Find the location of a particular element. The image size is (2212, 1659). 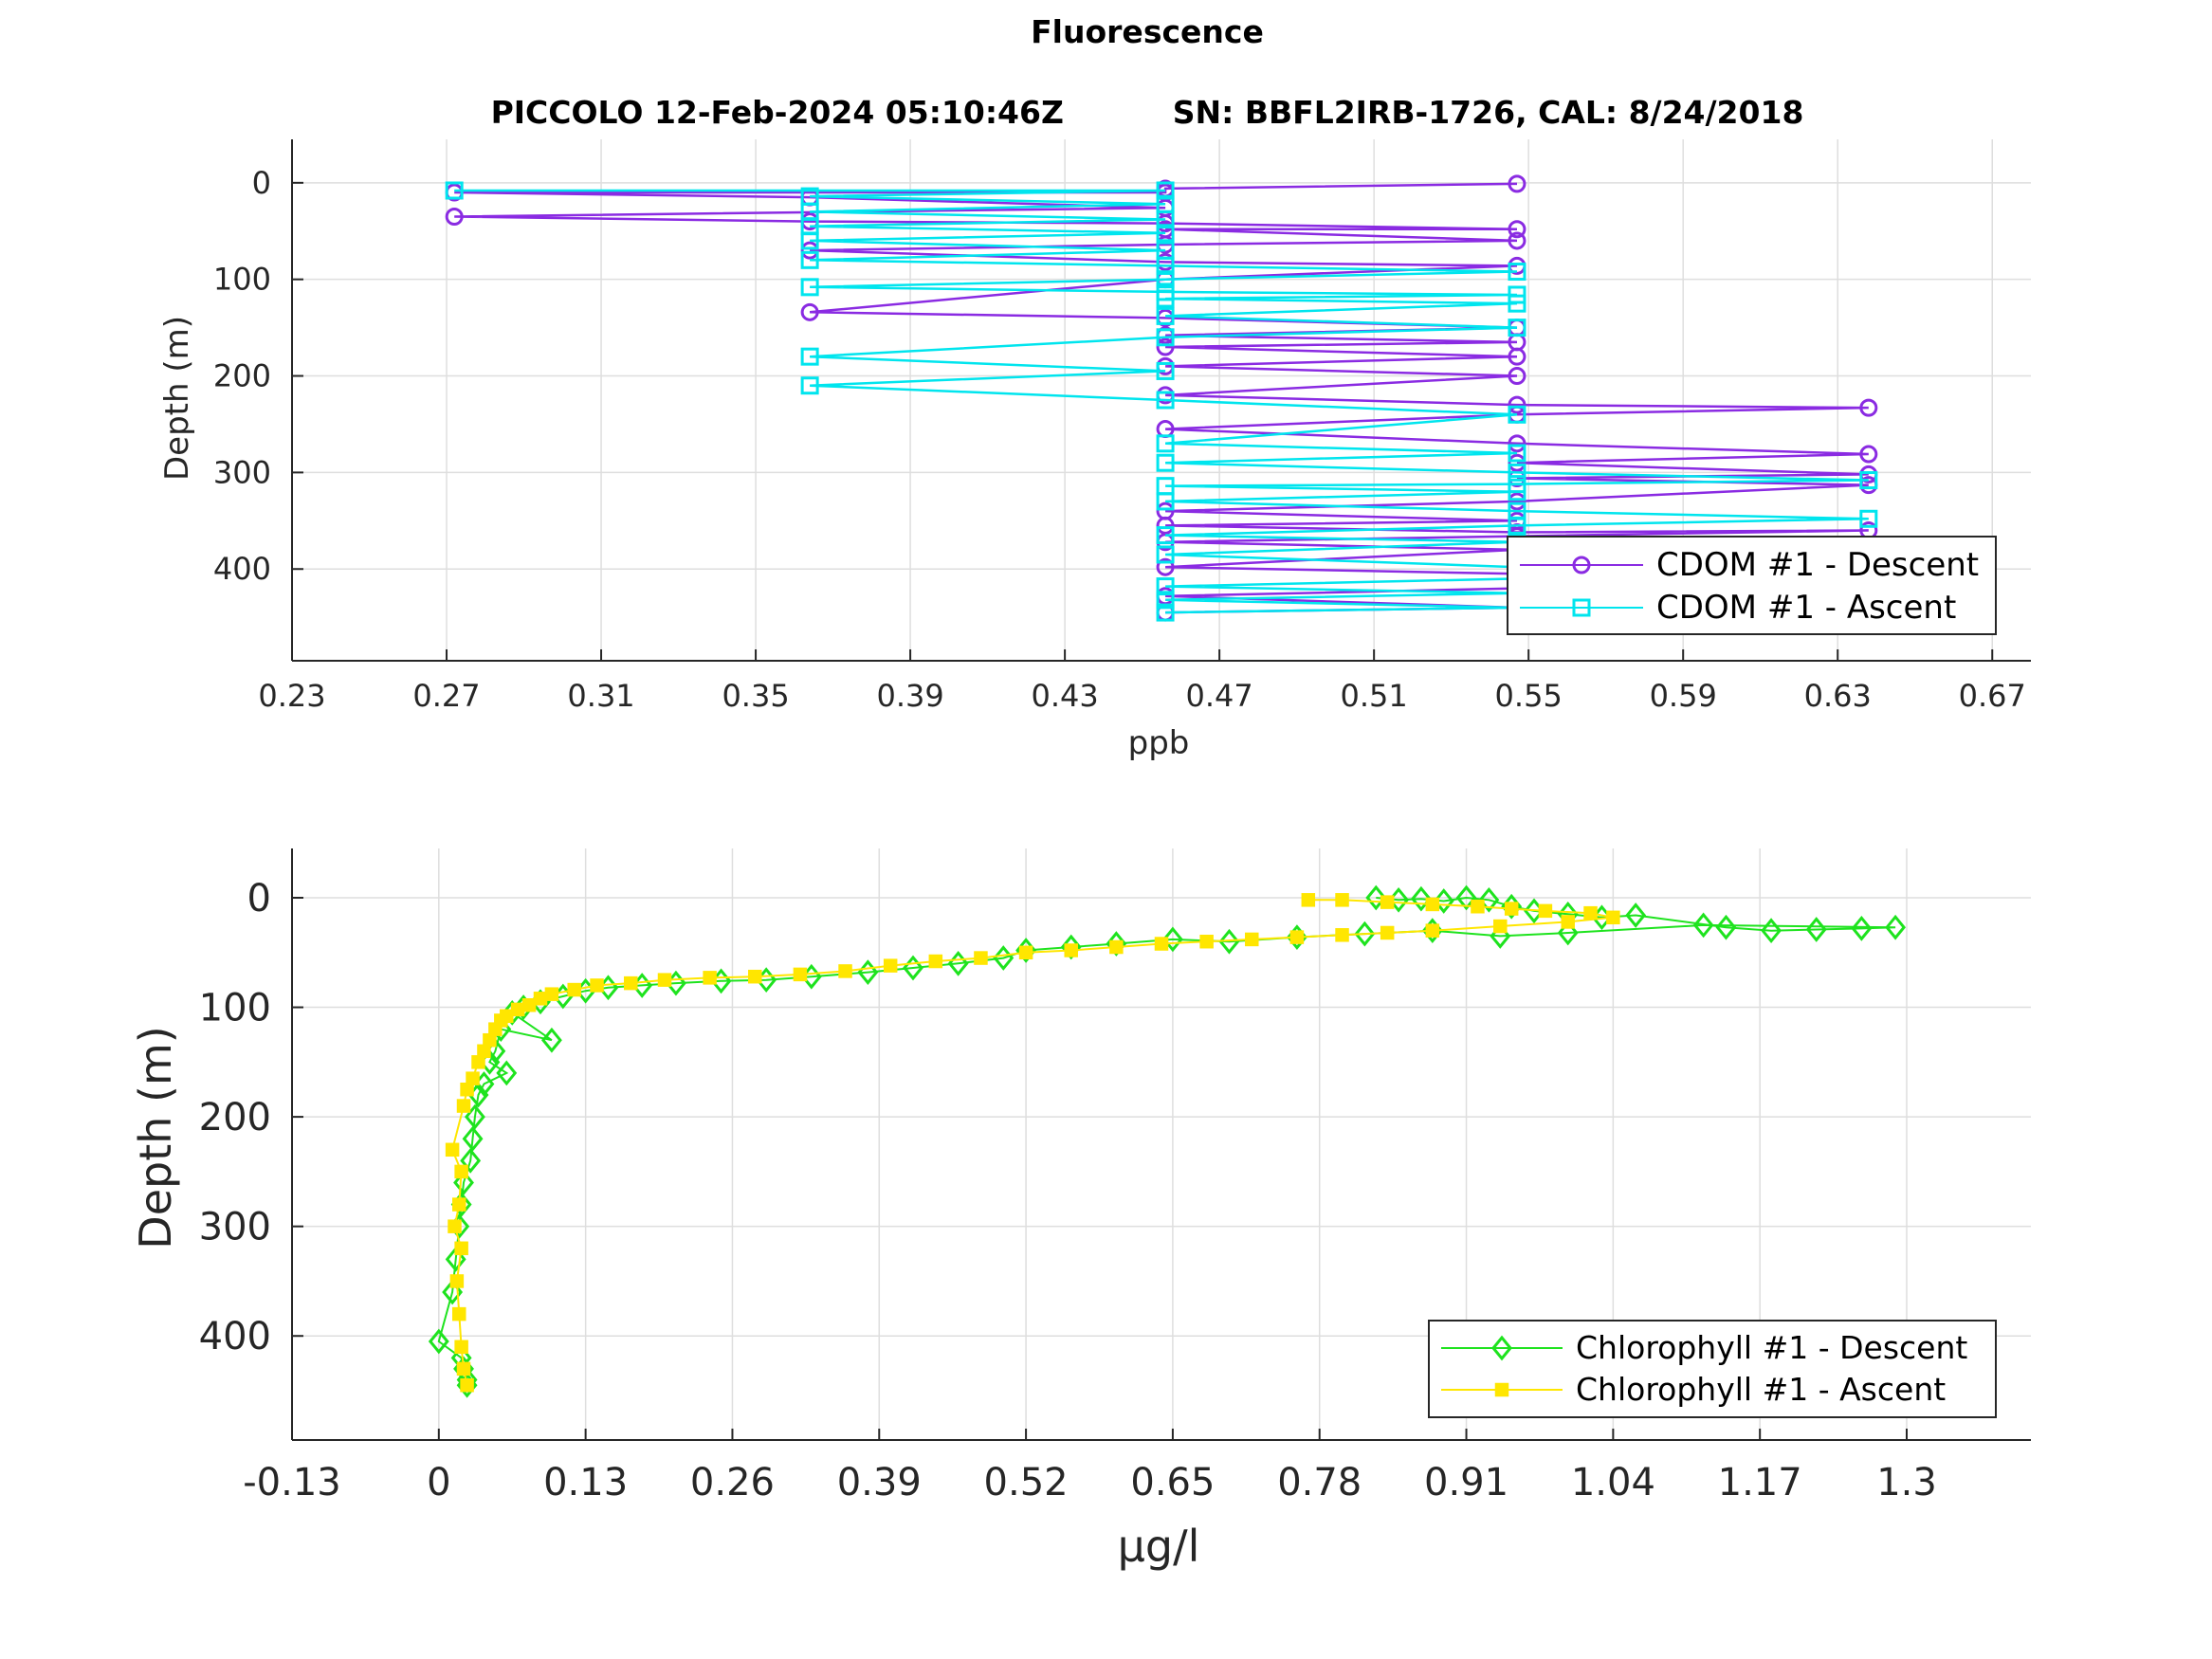

cdom-x-tick-label: 0.51 is located at coordinates (1374, 696).